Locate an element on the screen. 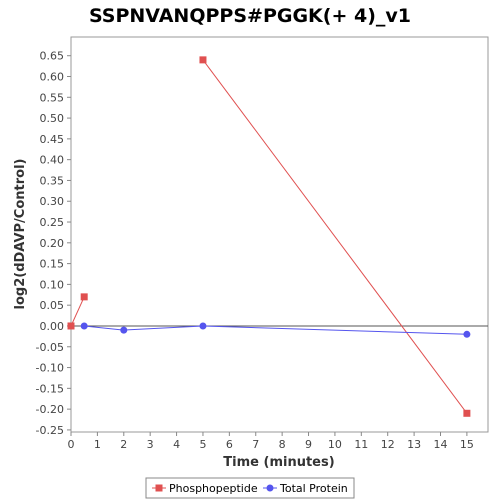 The height and width of the screenshot is (500, 500). y-tick-label: 0.30 is located at coordinates (52, 201).